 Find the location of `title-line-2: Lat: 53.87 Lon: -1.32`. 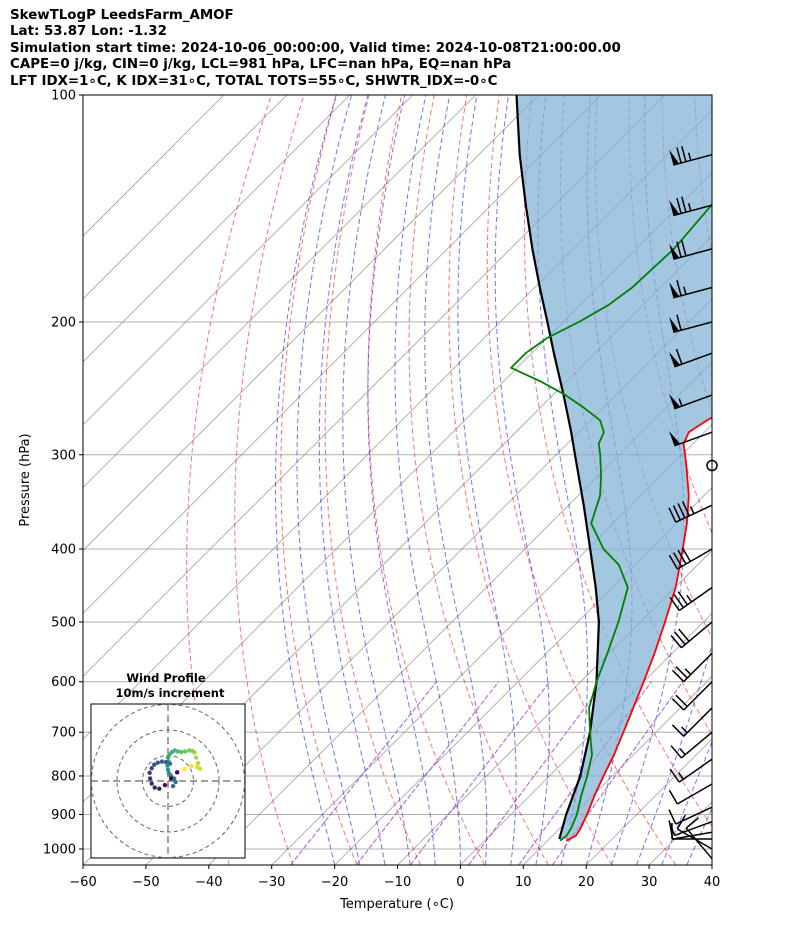

title-line-2: Lat: 53.87 Lon: -1.32 is located at coordinates (88, 32).